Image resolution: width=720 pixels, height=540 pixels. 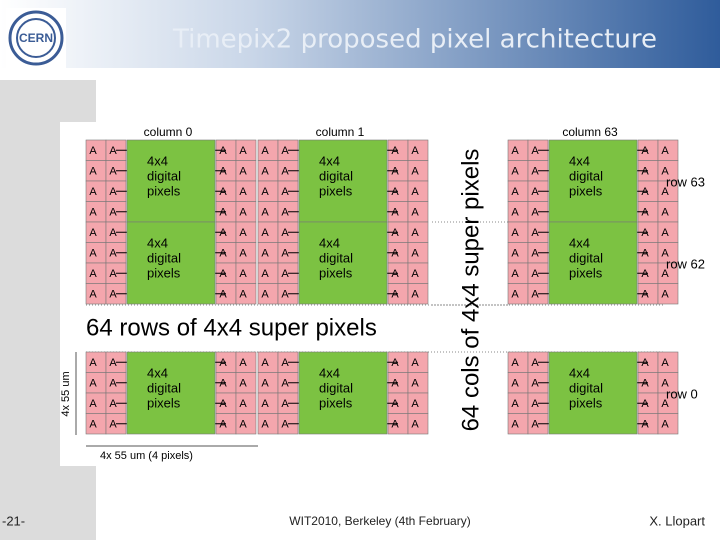 I want to click on footer-author: X. Llopart, so click(x=677, y=520).